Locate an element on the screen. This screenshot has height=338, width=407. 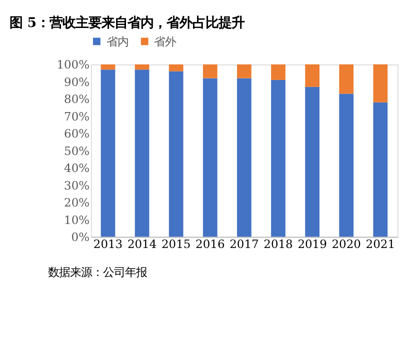
y-tick-label: 60% is located at coordinates (77, 133).